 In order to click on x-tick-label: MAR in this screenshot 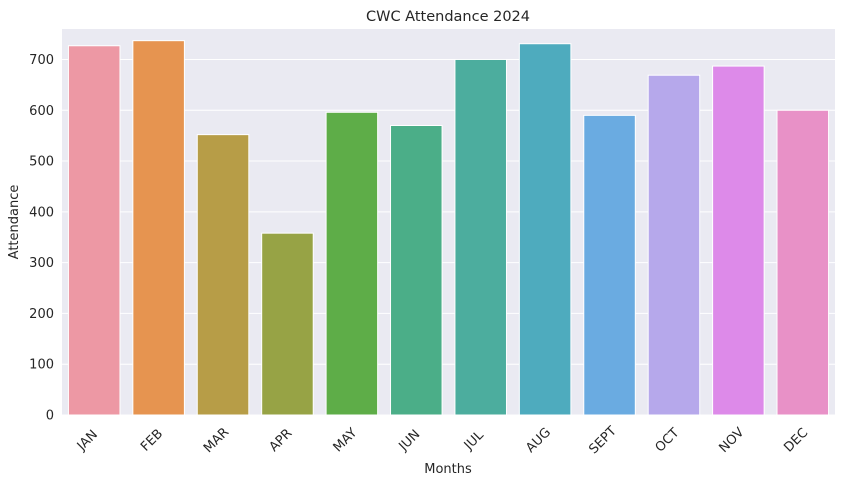, I will do `click(216, 440)`.